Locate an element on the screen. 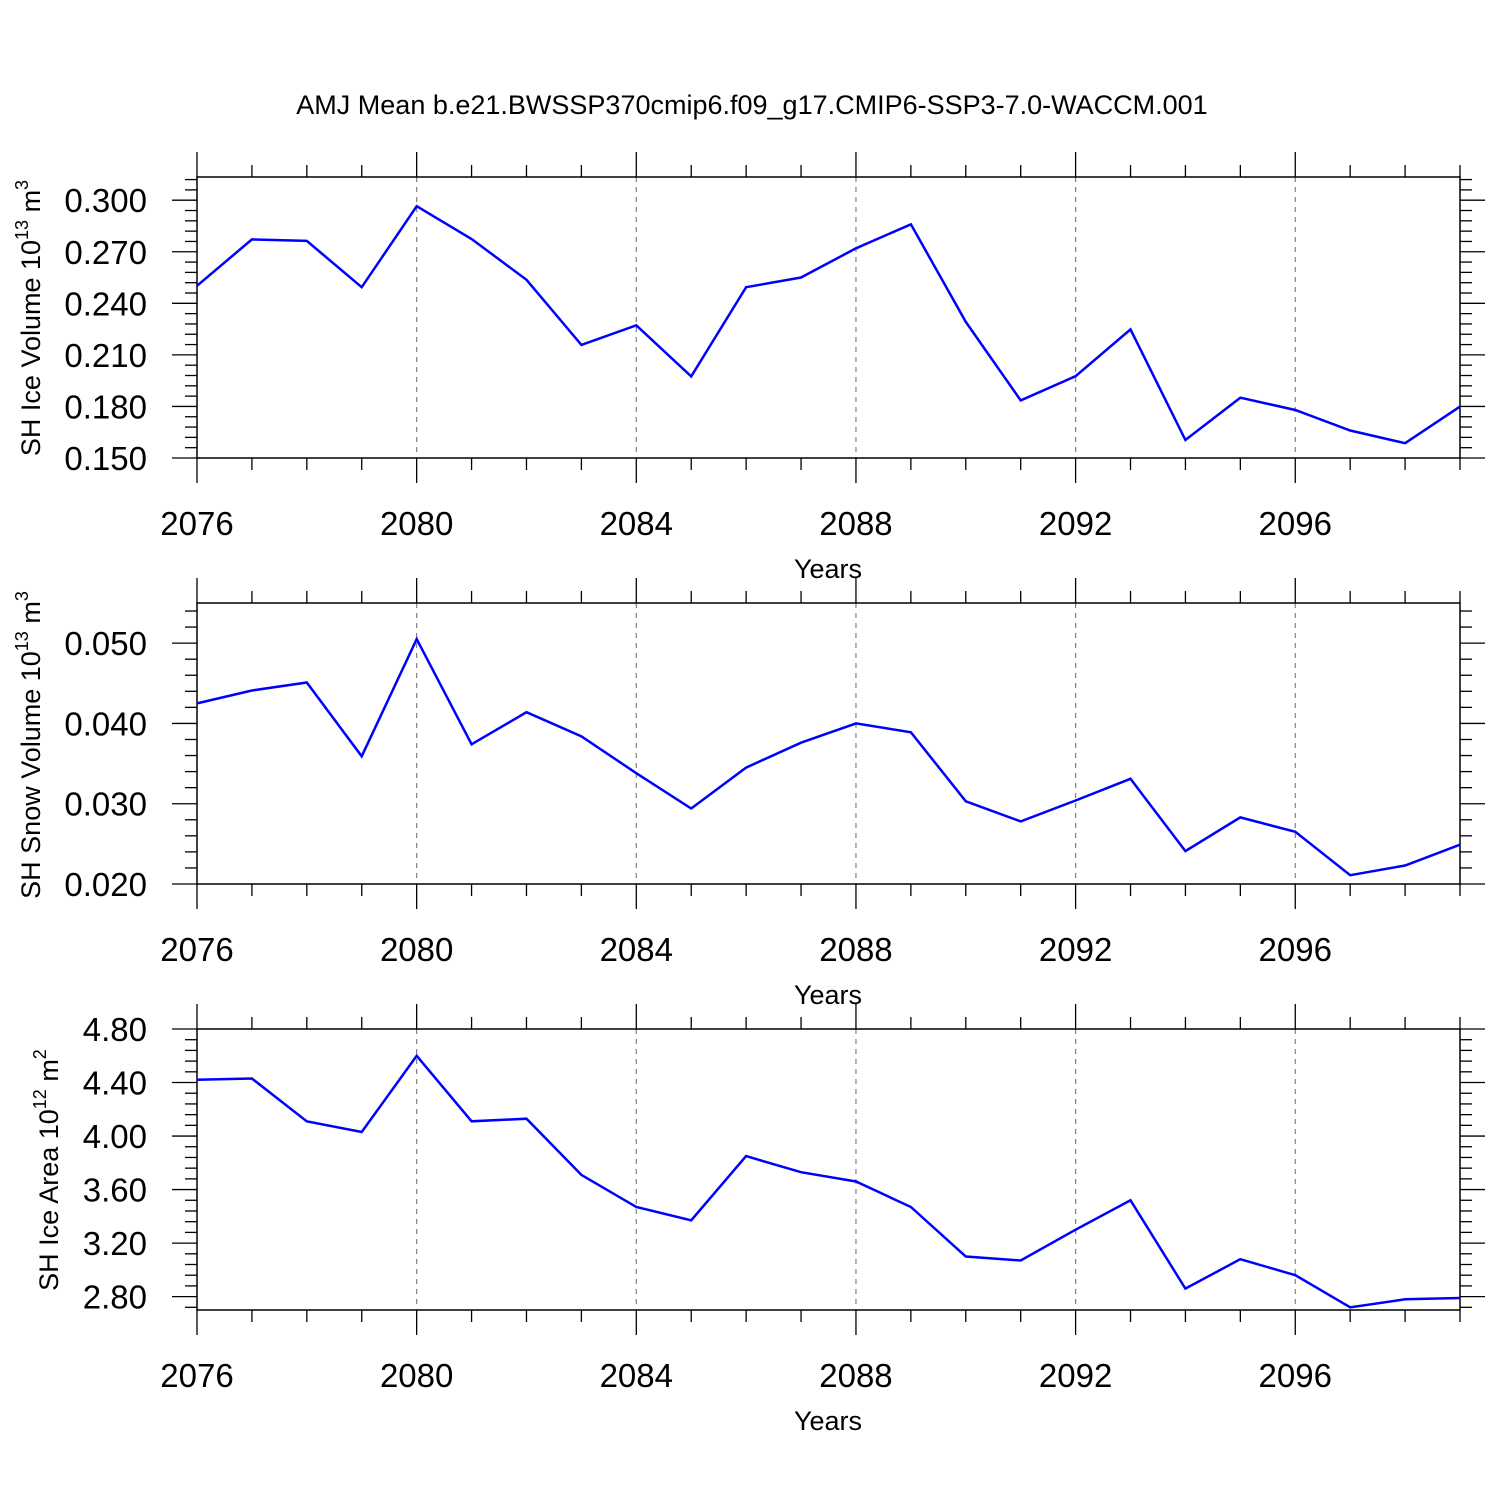  y-tick-label: 4.80 is located at coordinates (115, 1029).